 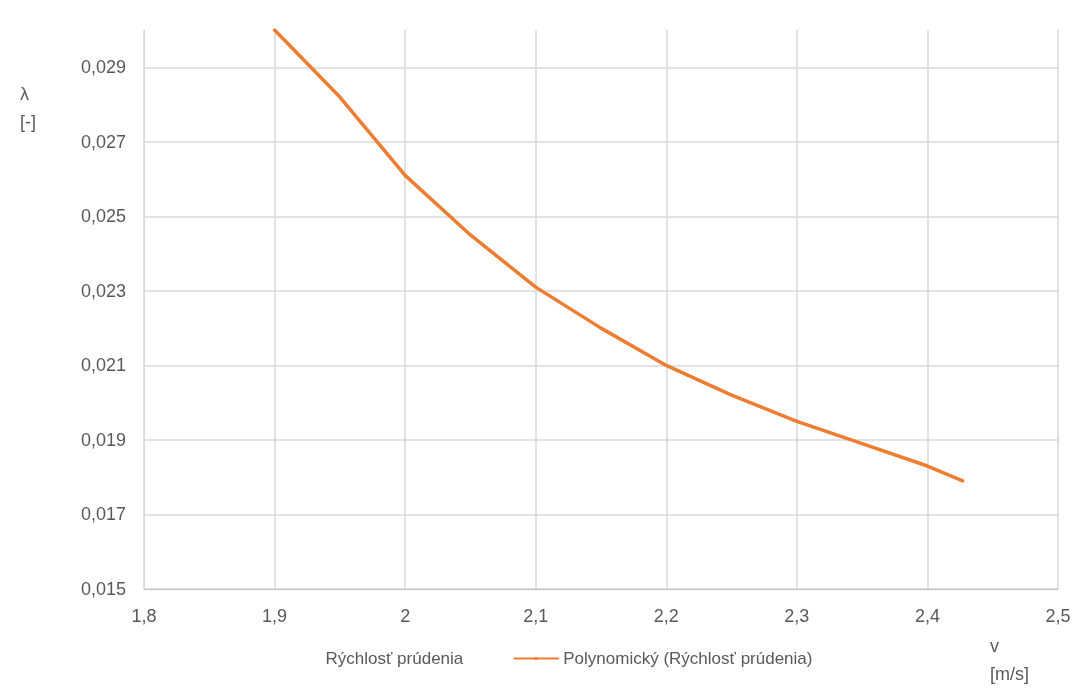 What do you see at coordinates (103, 216) in the screenshot?
I see `y-tick-label: 0,025` at bounding box center [103, 216].